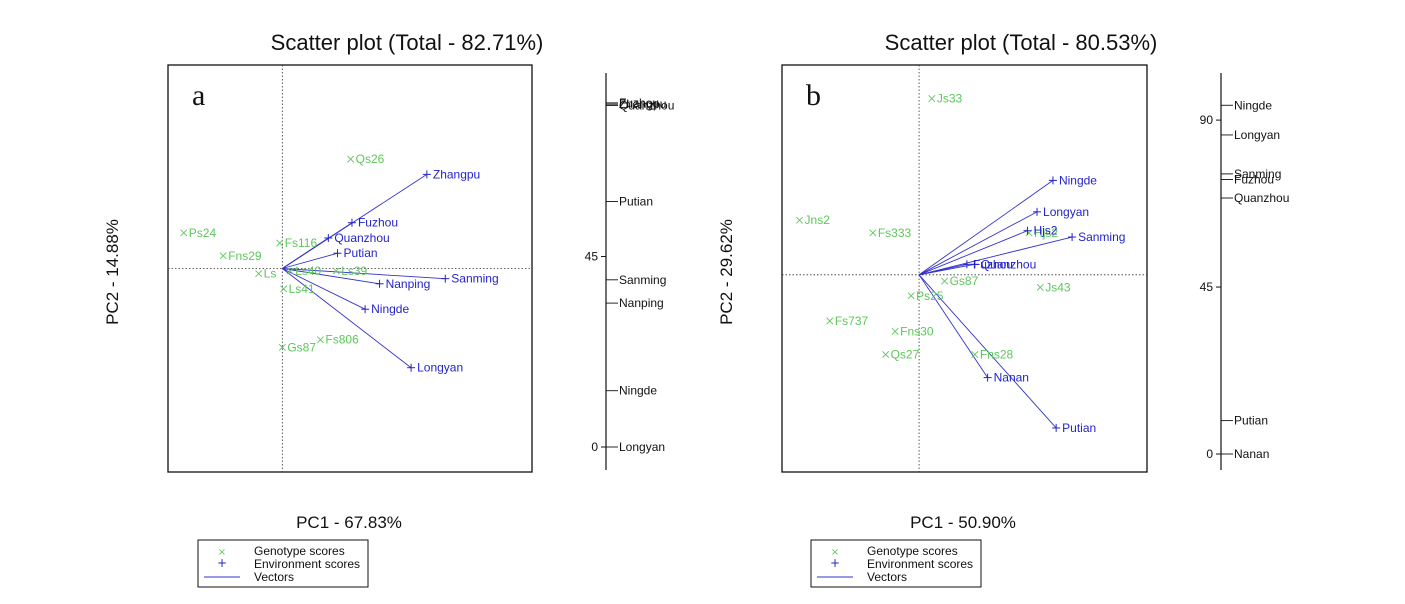 Image resolution: width=1405 pixels, height=604 pixels. Describe the element at coordinates (1207, 120) in the screenshot. I see `scale-tick-label: 90` at that location.